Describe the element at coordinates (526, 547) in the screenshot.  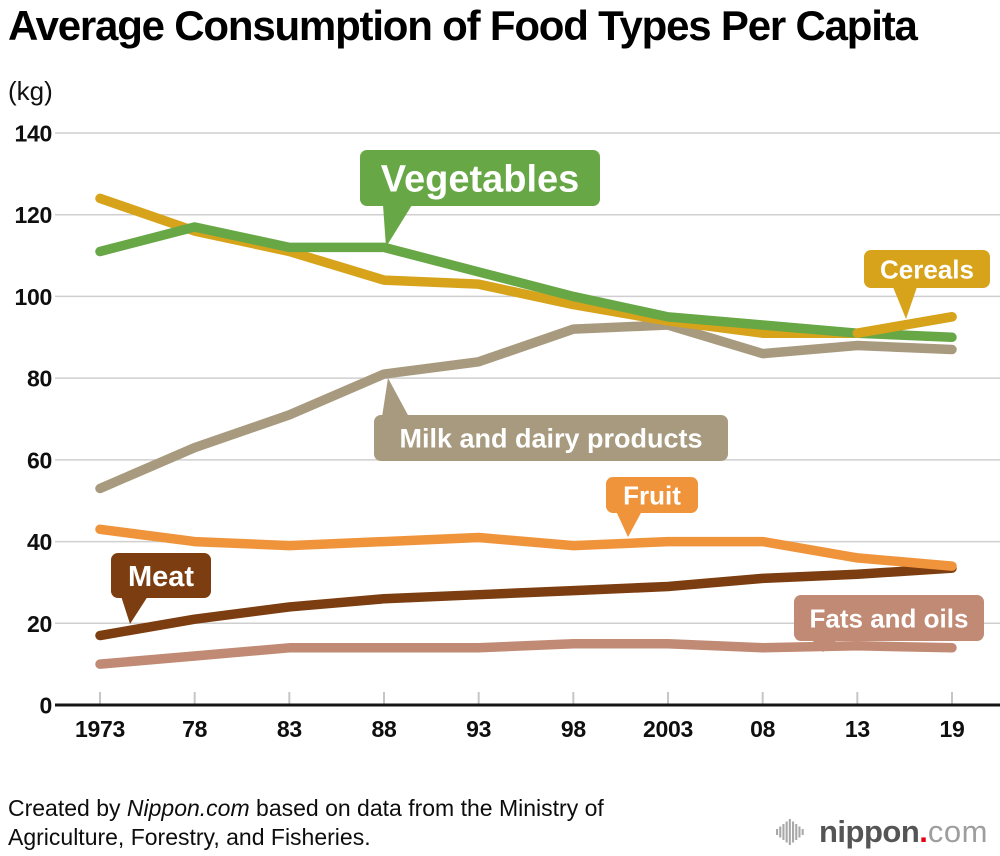
I see `series-line-fruit` at that location.